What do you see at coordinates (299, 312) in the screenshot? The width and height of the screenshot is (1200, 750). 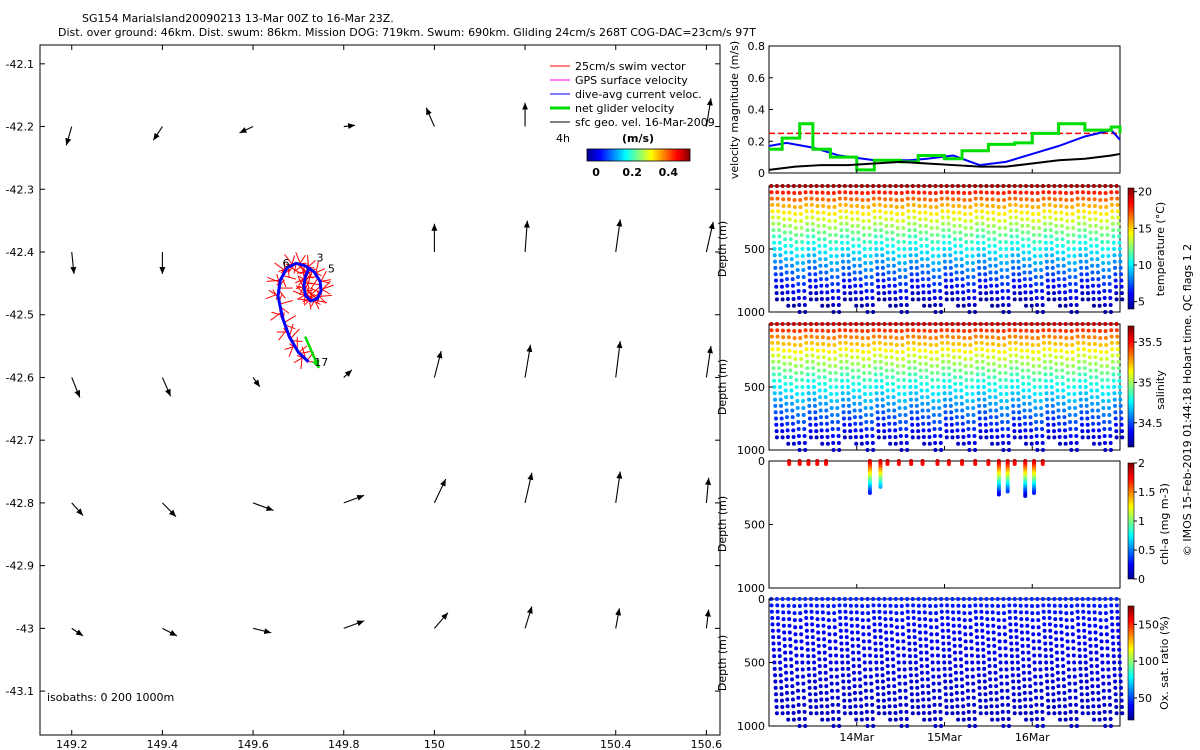 I see `dac-track-line` at bounding box center [299, 312].